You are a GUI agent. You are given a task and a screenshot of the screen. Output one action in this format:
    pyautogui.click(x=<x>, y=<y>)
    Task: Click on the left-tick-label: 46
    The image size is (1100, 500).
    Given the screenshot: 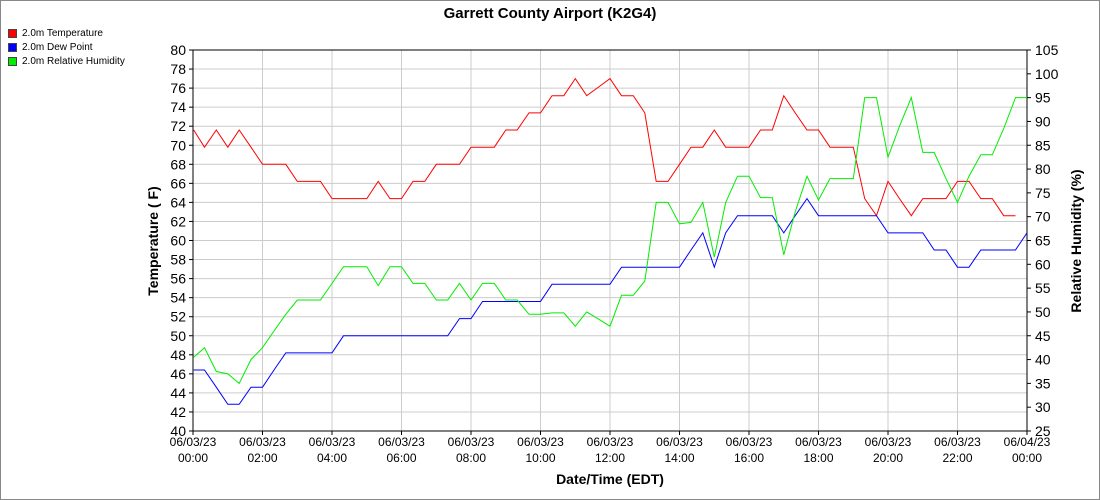 What is the action you would take?
    pyautogui.click(x=178, y=374)
    